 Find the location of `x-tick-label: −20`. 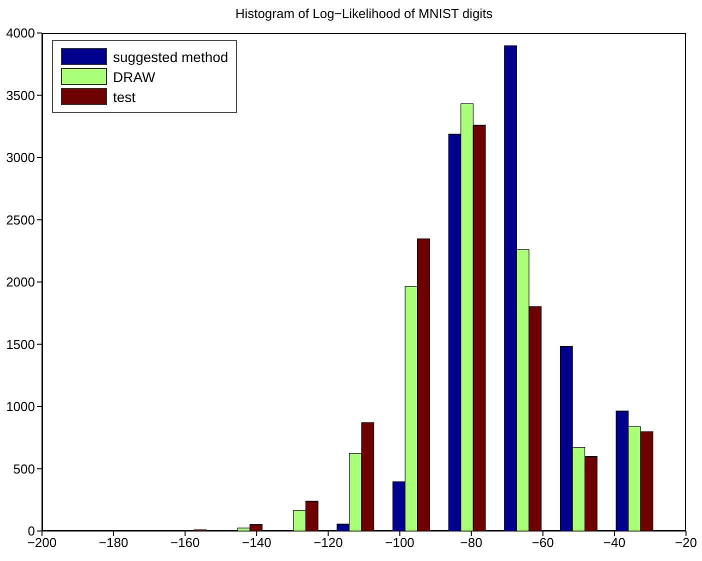

x-tick-label: −20 is located at coordinates (686, 542).